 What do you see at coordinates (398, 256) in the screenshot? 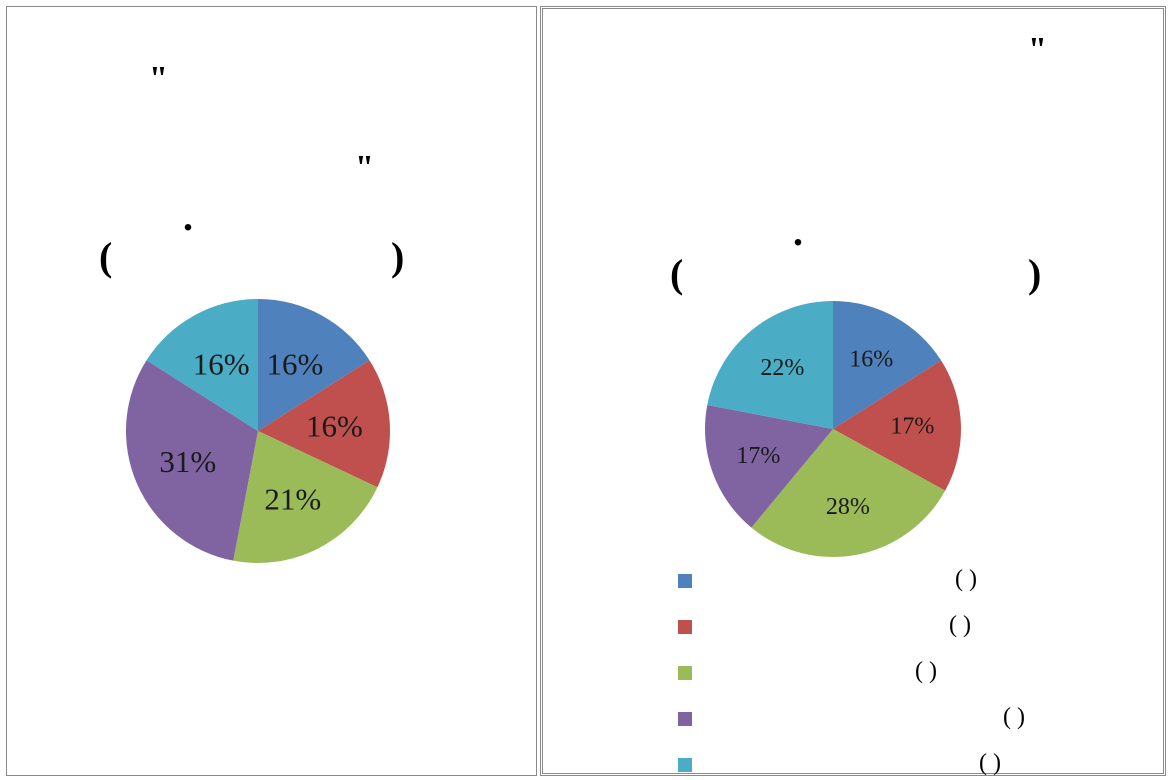
I see `left-paren-close: )` at bounding box center [398, 256].